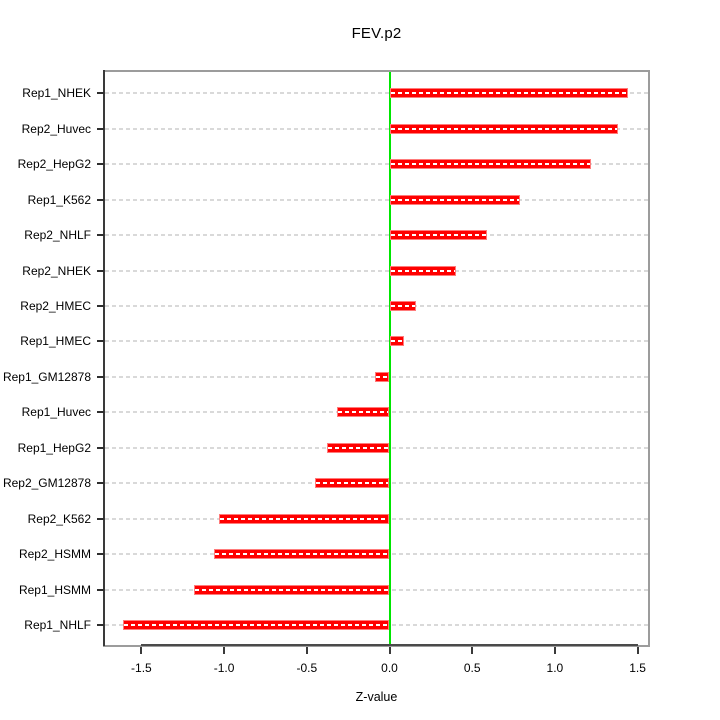 The image size is (720, 720). Describe the element at coordinates (57, 625) in the screenshot. I see `y-axis-label-Rep1_NHLF: Rep1_NHLF` at that location.